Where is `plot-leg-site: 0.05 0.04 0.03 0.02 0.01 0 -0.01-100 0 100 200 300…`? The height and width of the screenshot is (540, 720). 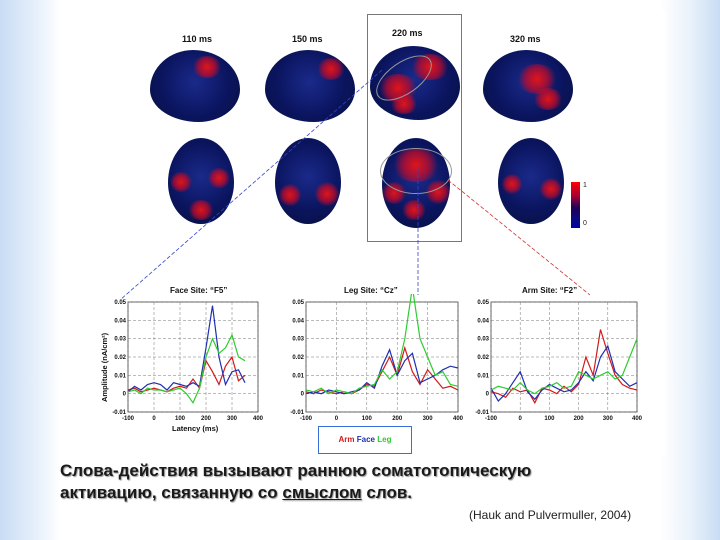
plot-leg-site: 0.05 0.04 0.03 0.02 0.01 0 -0.01-100 0 100 200 300… is located at coordinates (377, 358).